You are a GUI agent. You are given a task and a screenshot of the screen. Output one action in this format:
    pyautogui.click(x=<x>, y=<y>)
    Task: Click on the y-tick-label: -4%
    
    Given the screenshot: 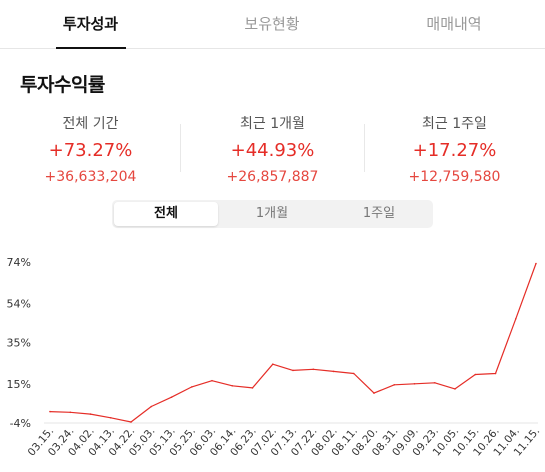 What is the action you would take?
    pyautogui.click(x=20, y=423)
    